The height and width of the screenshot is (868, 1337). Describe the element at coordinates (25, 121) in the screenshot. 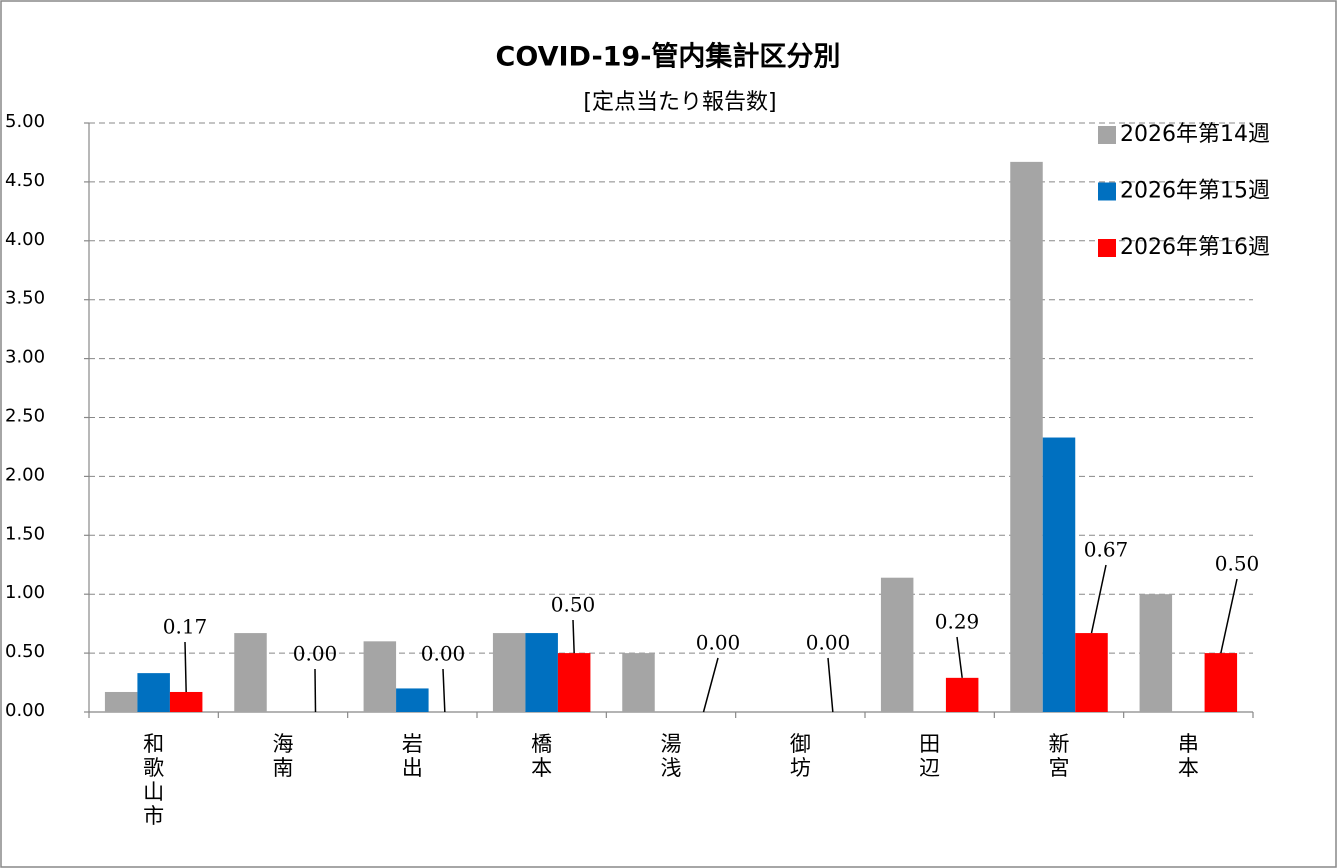

I see `y-tick-label: 5.00` at that location.